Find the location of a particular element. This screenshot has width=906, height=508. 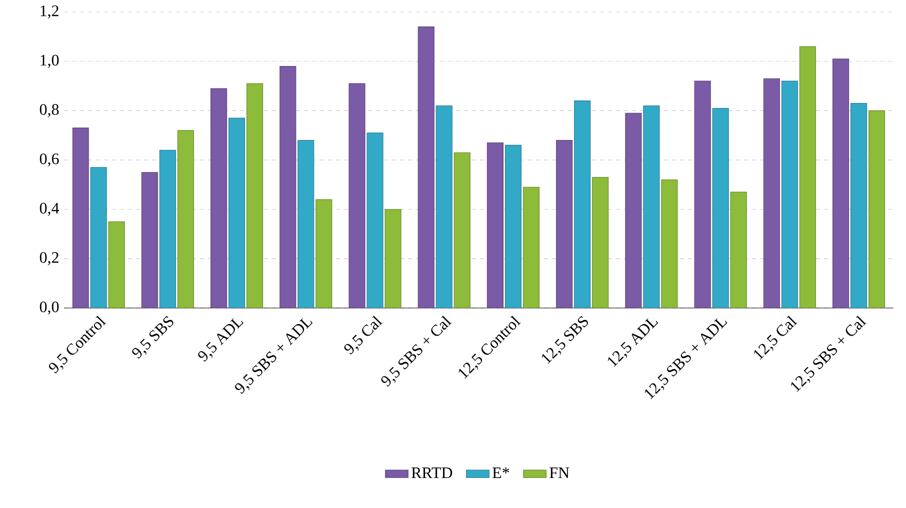

x-tick-label: 9,5 Cal is located at coordinates (363, 335).